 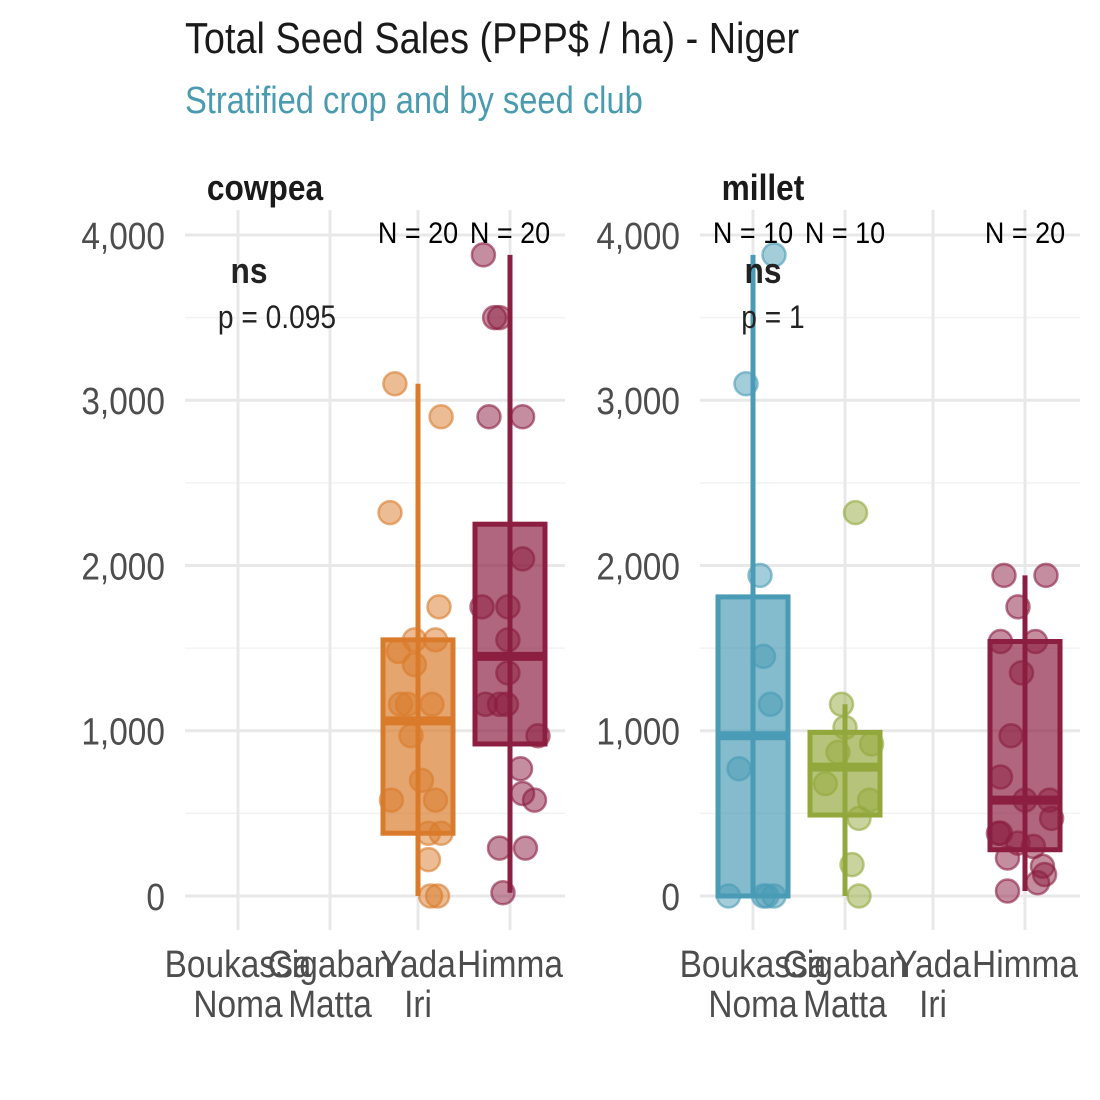 I want to click on millet-xtick-label: Iri, so click(x=933, y=1004).